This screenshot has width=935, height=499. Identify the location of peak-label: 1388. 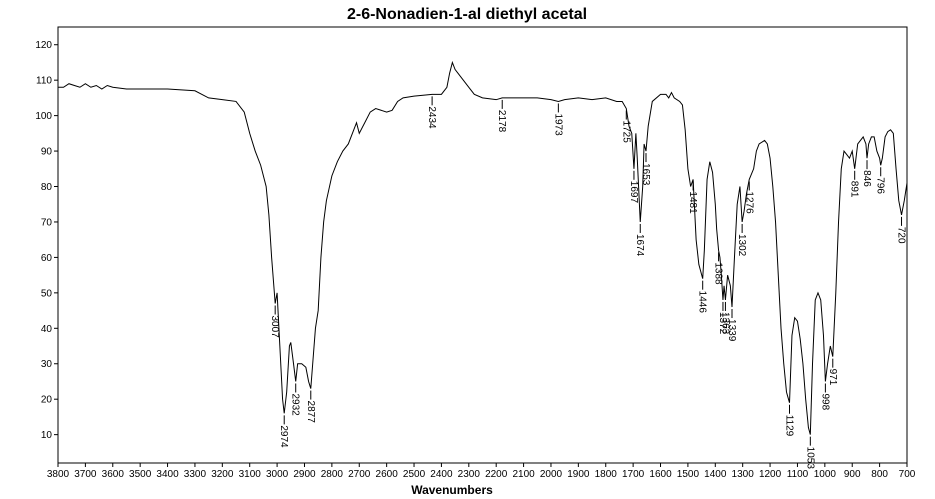
(718, 273).